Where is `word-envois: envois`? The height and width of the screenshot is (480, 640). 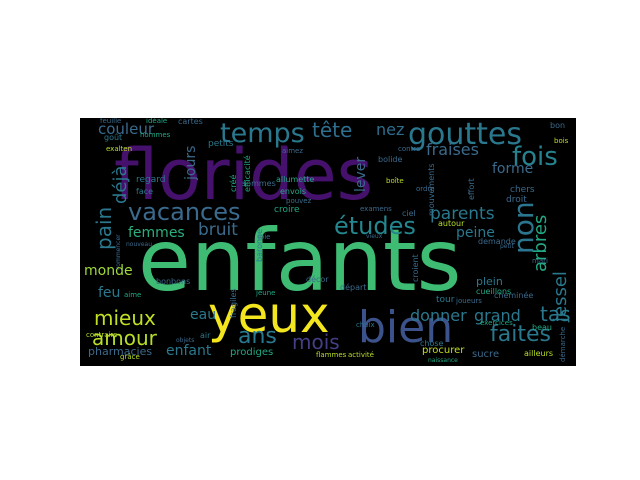
word-envois: envois is located at coordinates (293, 191).